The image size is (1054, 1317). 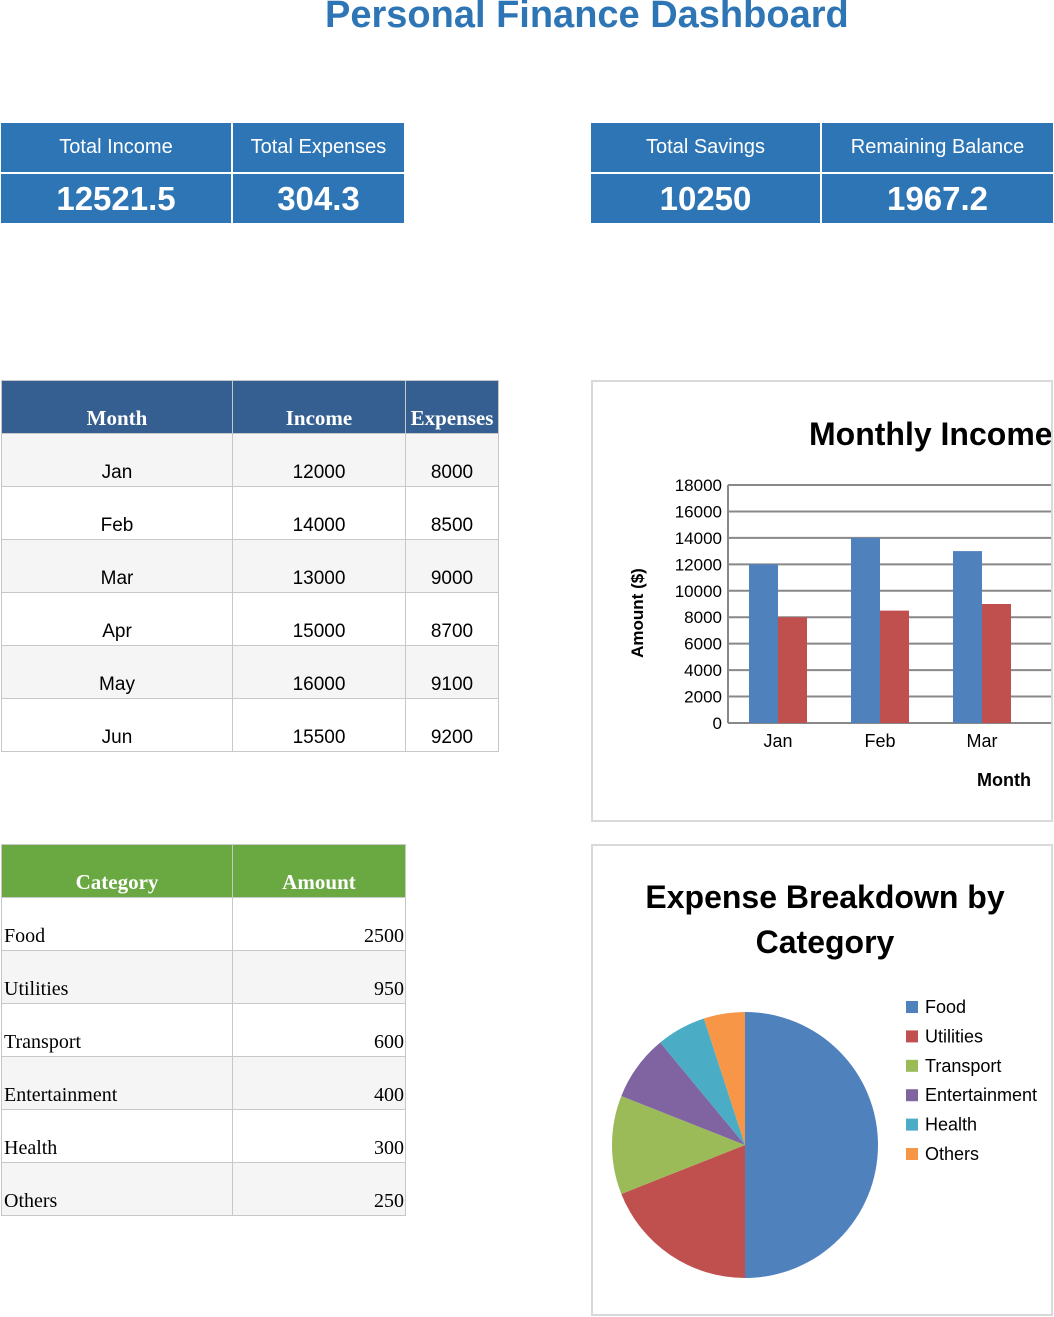 I want to click on table-cell: 300, so click(x=319, y=1136).